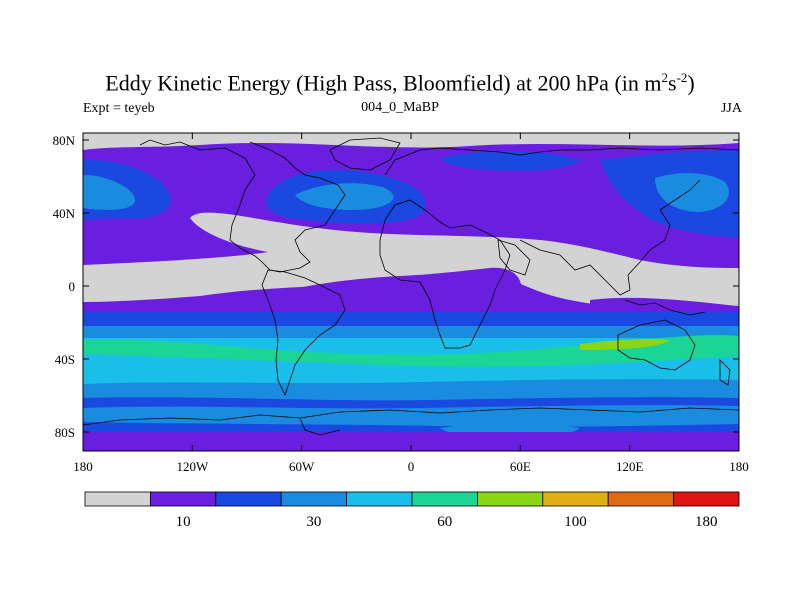 The width and height of the screenshot is (800, 600). Describe the element at coordinates (514, 257) in the screenshot. I see `arabia-coast` at that location.